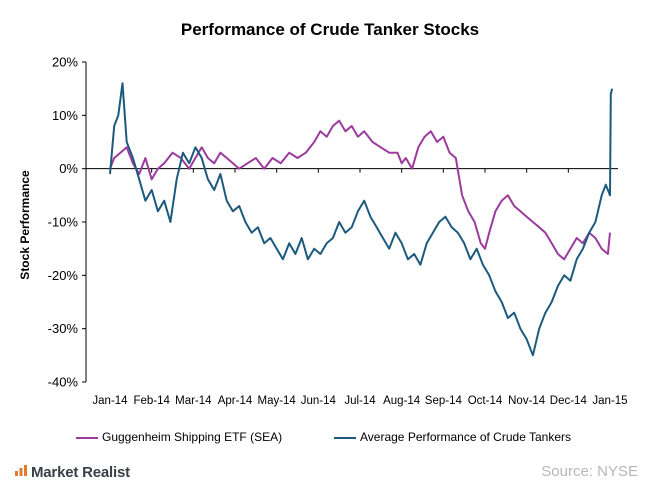  Describe the element at coordinates (192, 437) in the screenshot. I see `legend-label-sea: Guggenheim Shipping ETF (SEA)` at that location.